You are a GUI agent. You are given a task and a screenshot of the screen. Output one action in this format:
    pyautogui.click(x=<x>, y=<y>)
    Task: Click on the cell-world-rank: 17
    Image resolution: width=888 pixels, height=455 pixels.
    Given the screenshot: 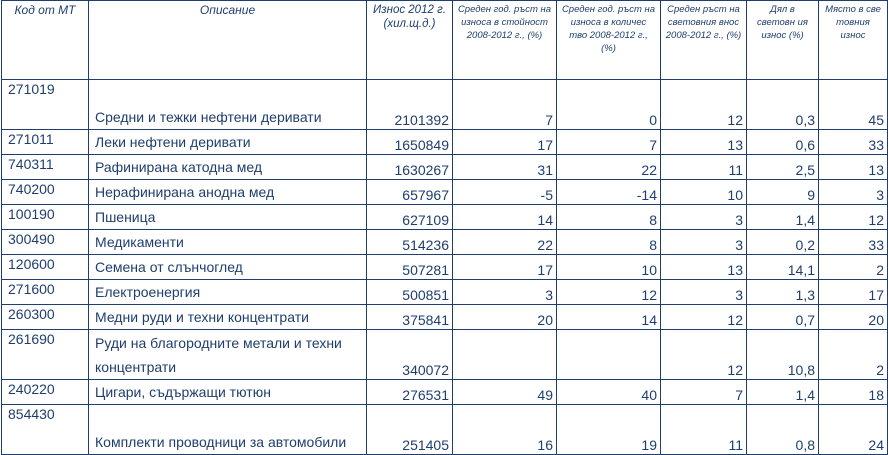 What is the action you would take?
    pyautogui.click(x=853, y=292)
    